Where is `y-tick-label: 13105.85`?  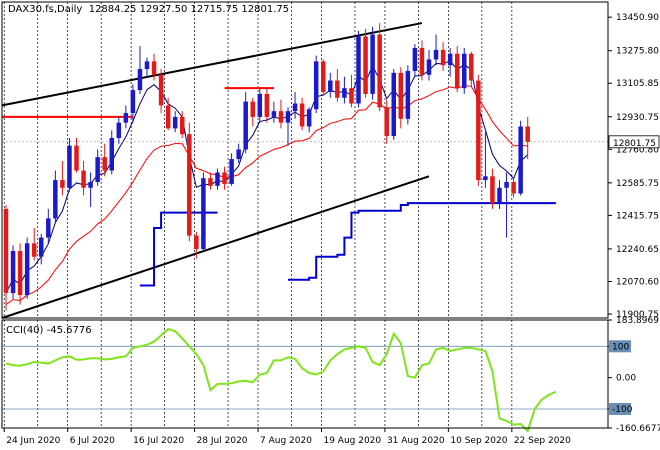
y-tick-label: 13105.85 is located at coordinates (637, 84).